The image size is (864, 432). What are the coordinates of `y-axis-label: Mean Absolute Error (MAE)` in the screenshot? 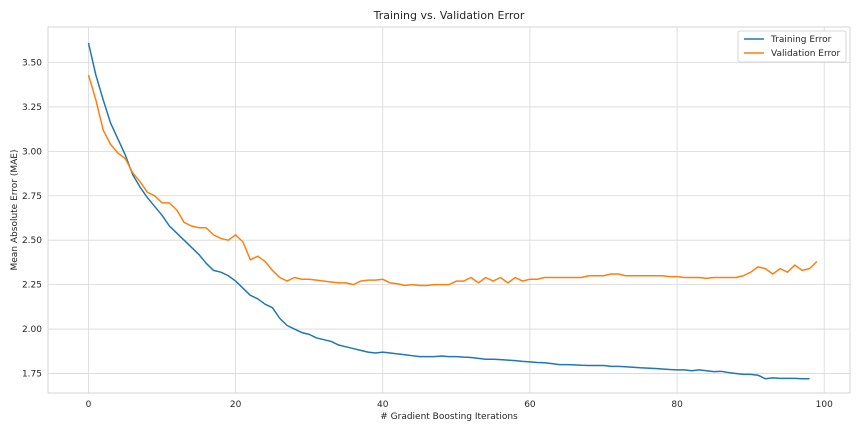 It's located at (15, 209).